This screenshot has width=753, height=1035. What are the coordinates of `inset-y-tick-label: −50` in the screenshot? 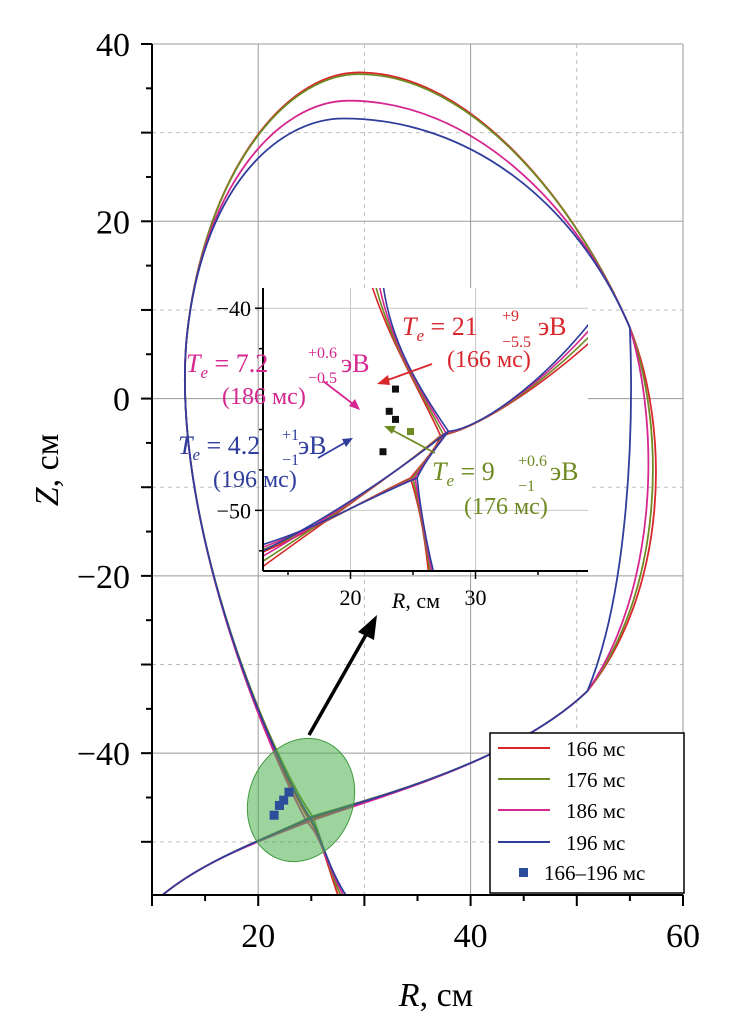 It's located at (234, 510).